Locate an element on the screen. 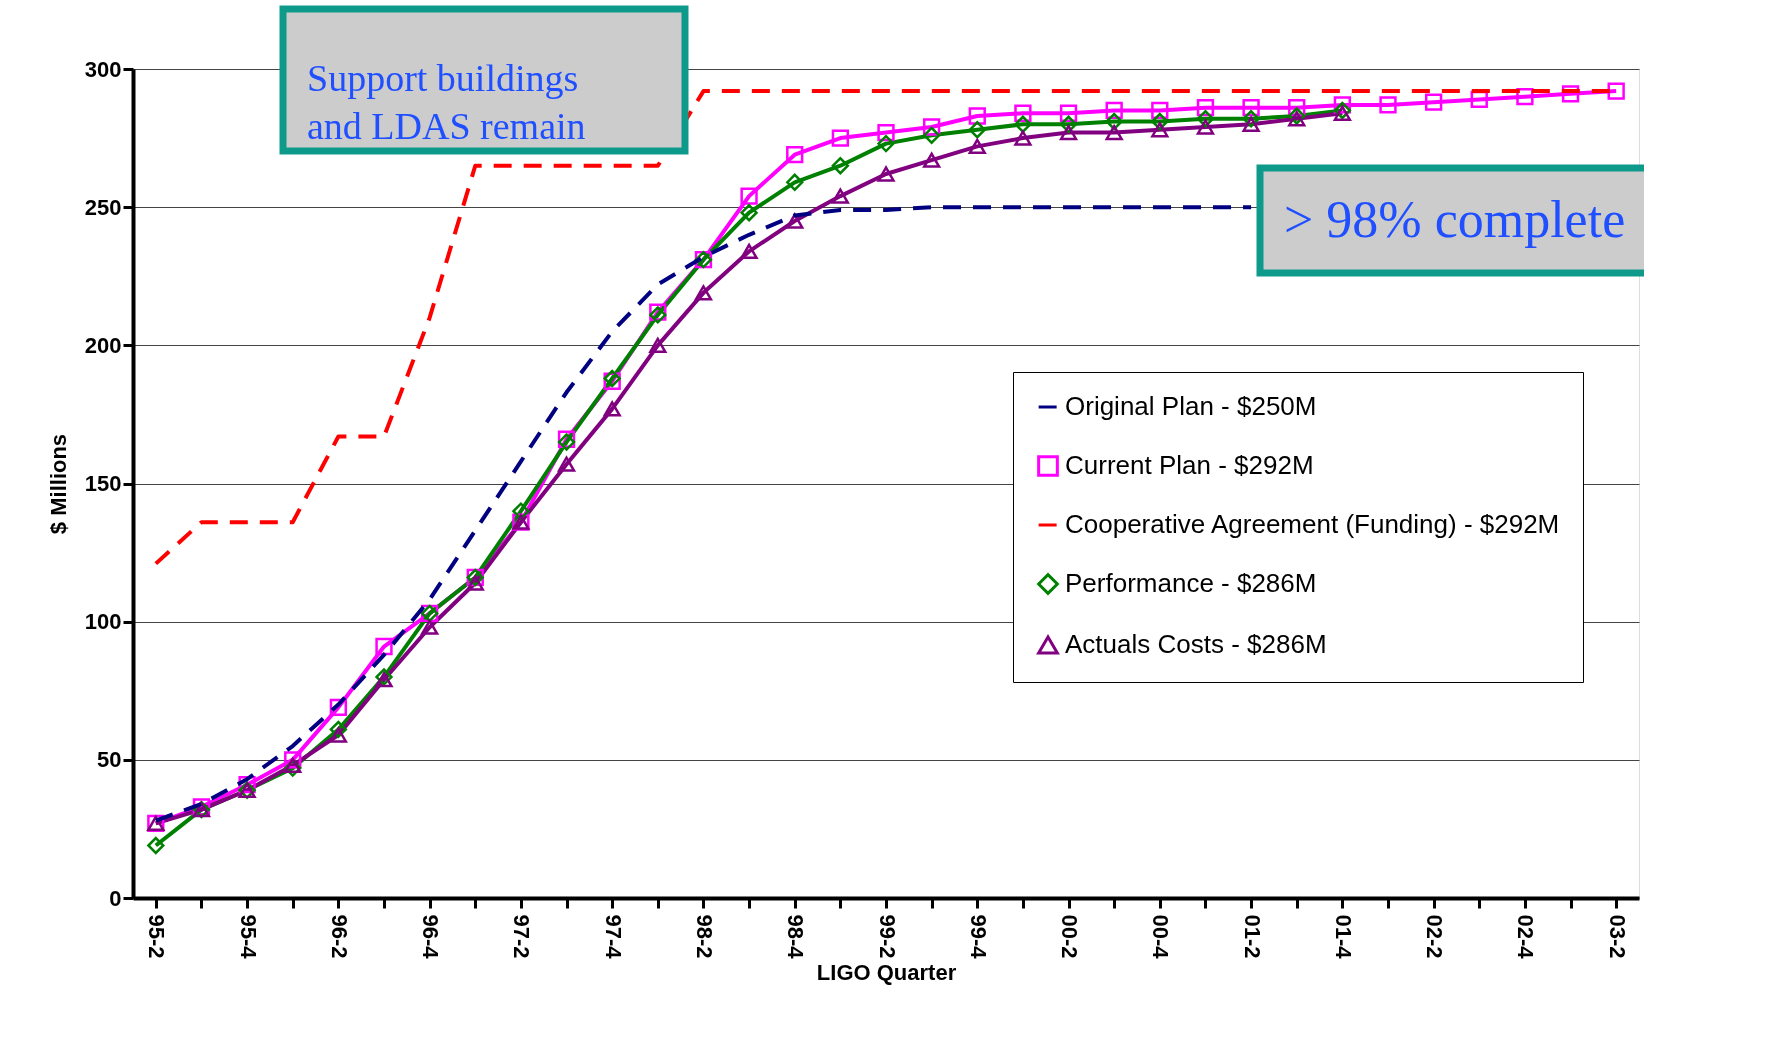 This screenshot has height=1042, width=1776. legend-label: Current Plan - $292M is located at coordinates (1189, 465).